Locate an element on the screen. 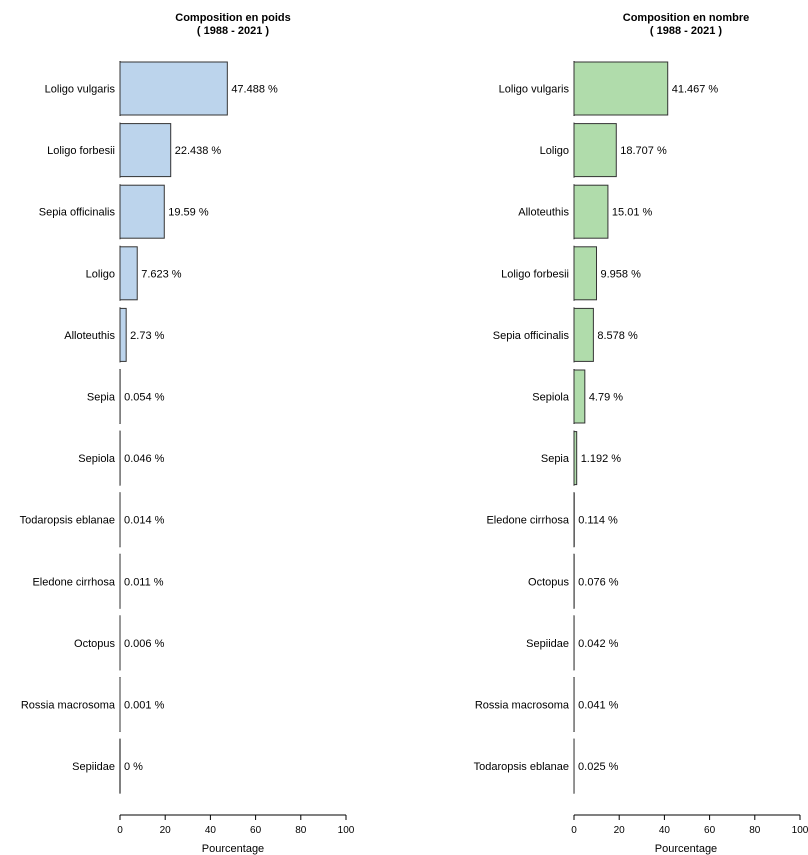 This screenshot has height=855, width=808. data-label: 0.046 % is located at coordinates (144, 459).